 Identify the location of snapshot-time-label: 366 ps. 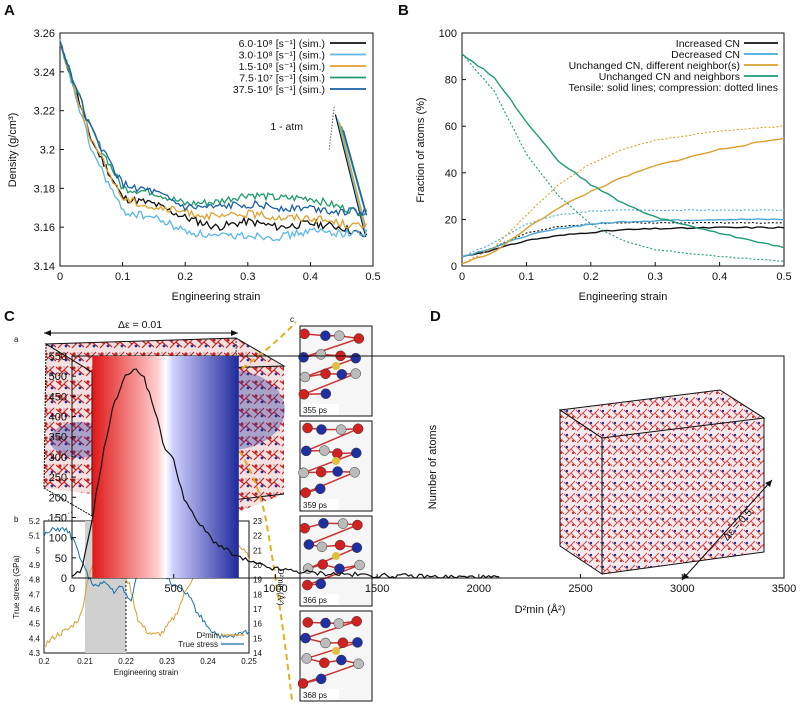
(315, 600).